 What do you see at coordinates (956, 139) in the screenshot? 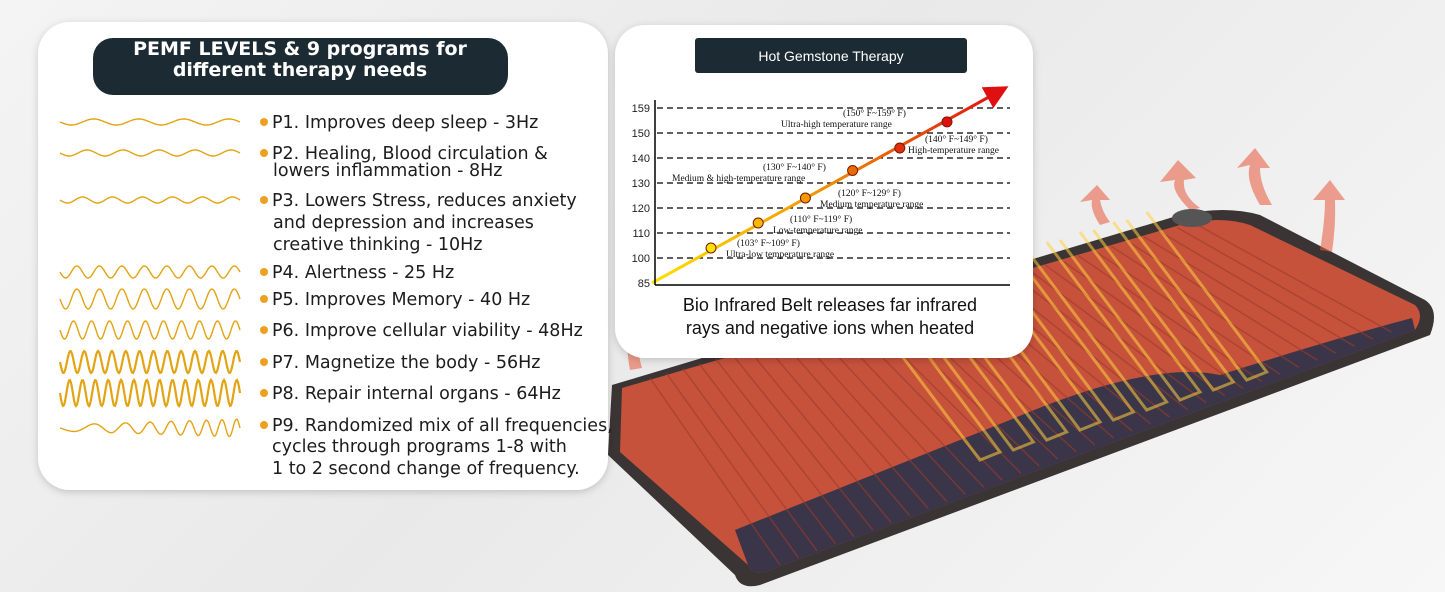
I see `temperature-label: (140° F~149° F)` at bounding box center [956, 139].